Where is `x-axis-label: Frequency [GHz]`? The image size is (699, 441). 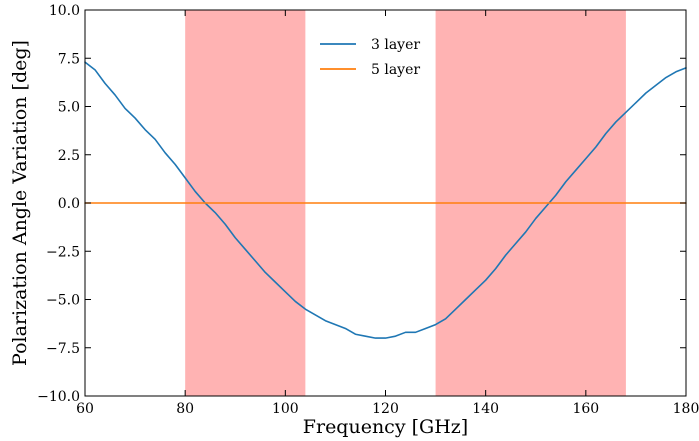 x-axis-label: Frequency [GHz] is located at coordinates (385, 427).